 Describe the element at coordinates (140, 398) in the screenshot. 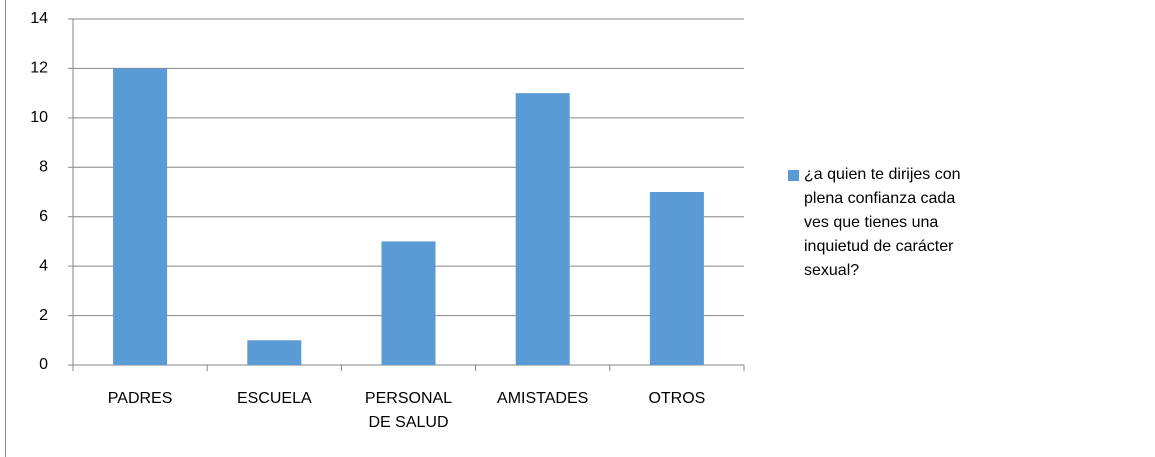

I see `x-tick-label: PADRES` at that location.